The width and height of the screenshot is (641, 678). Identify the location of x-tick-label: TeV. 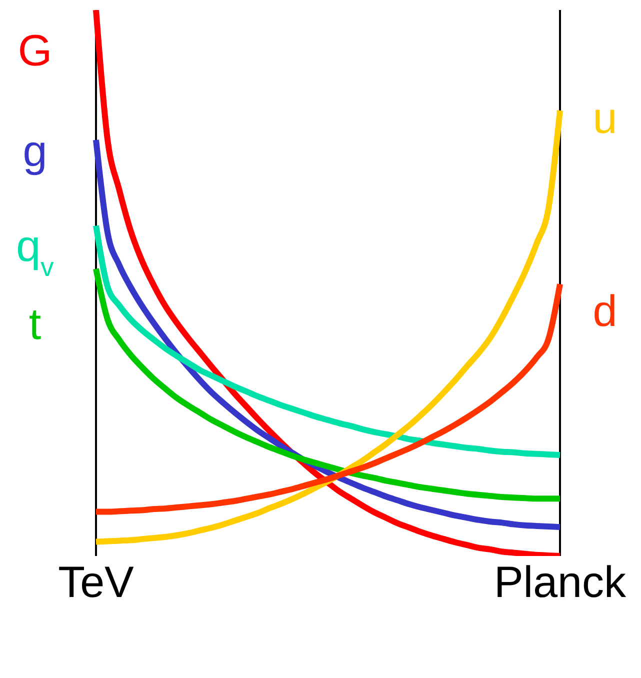
(96, 583).